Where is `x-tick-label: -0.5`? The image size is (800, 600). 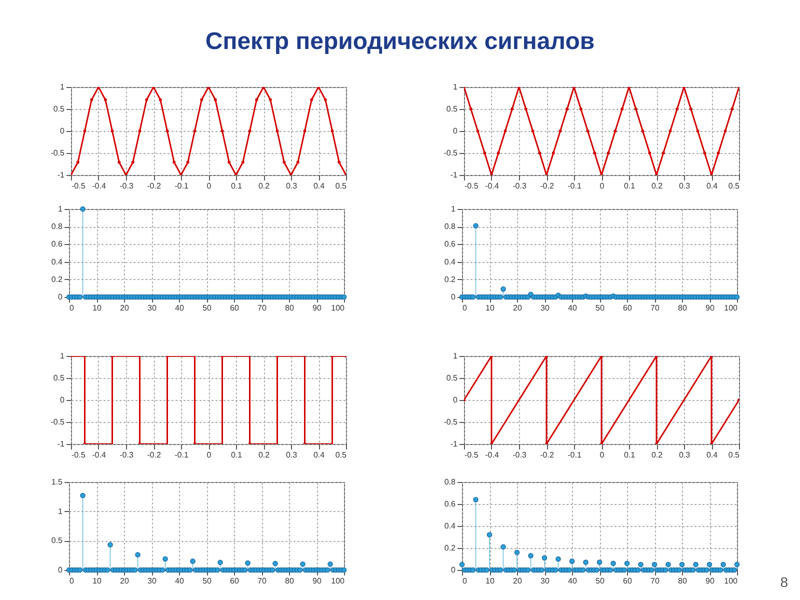 x-tick-label: -0.5 is located at coordinates (471, 186).